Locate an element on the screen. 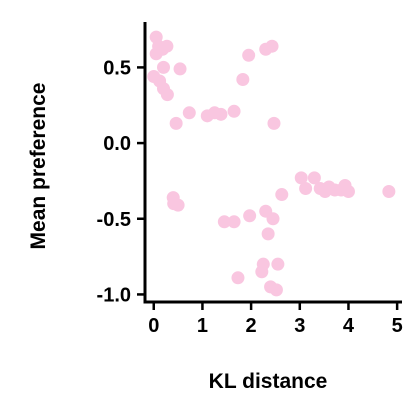 Image resolution: width=420 pixels, height=420 pixels. y-tick-label: 0.5 is located at coordinates (117, 68).